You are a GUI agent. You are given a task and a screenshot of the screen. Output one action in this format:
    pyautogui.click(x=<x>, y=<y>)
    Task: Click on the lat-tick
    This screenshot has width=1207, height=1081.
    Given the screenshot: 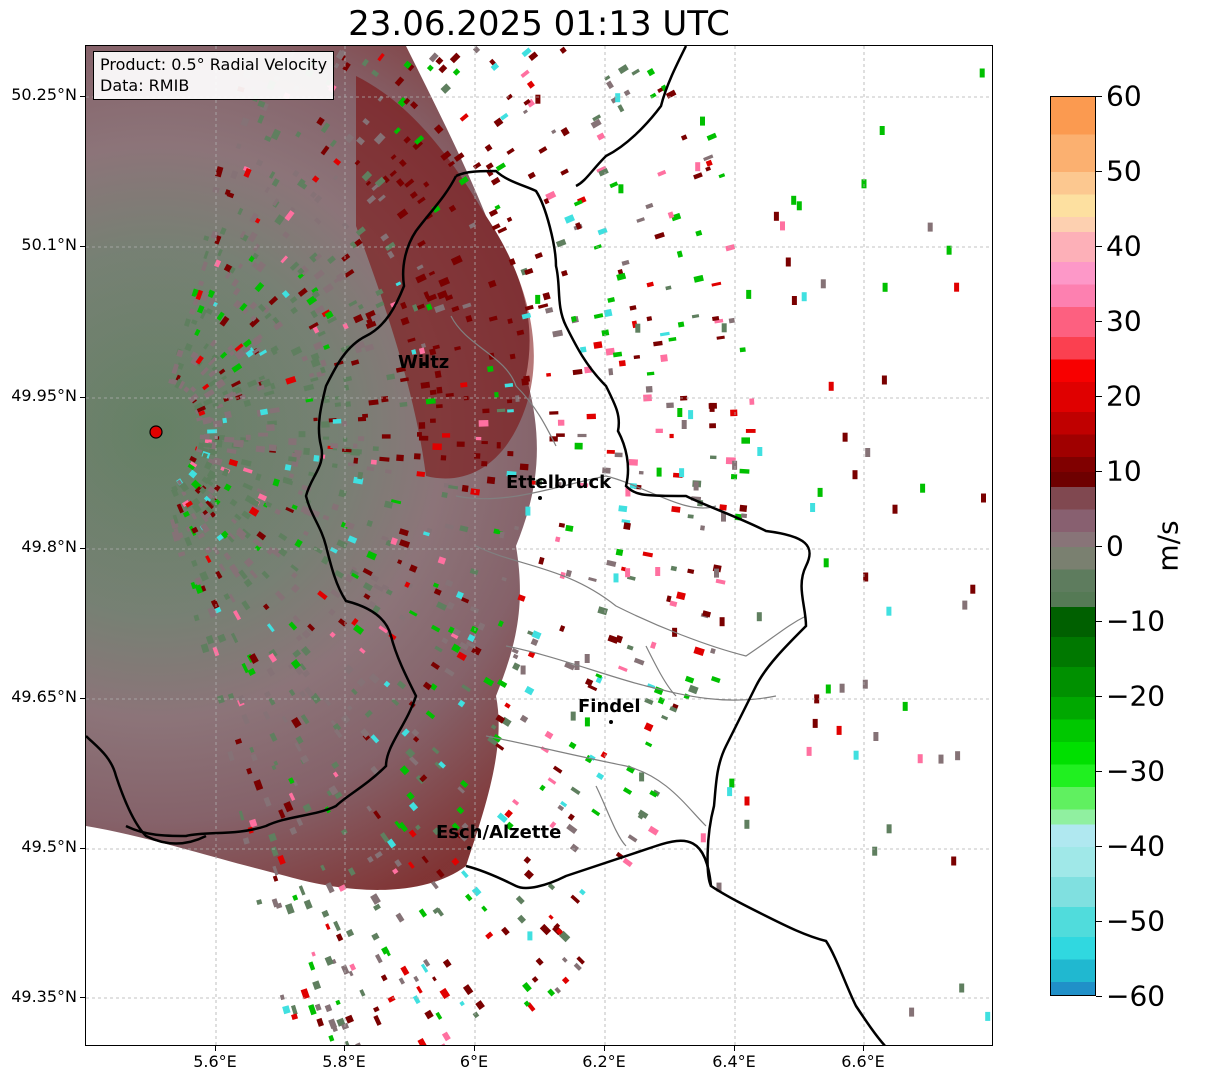 What is the action you would take?
    pyautogui.click(x=82, y=548)
    